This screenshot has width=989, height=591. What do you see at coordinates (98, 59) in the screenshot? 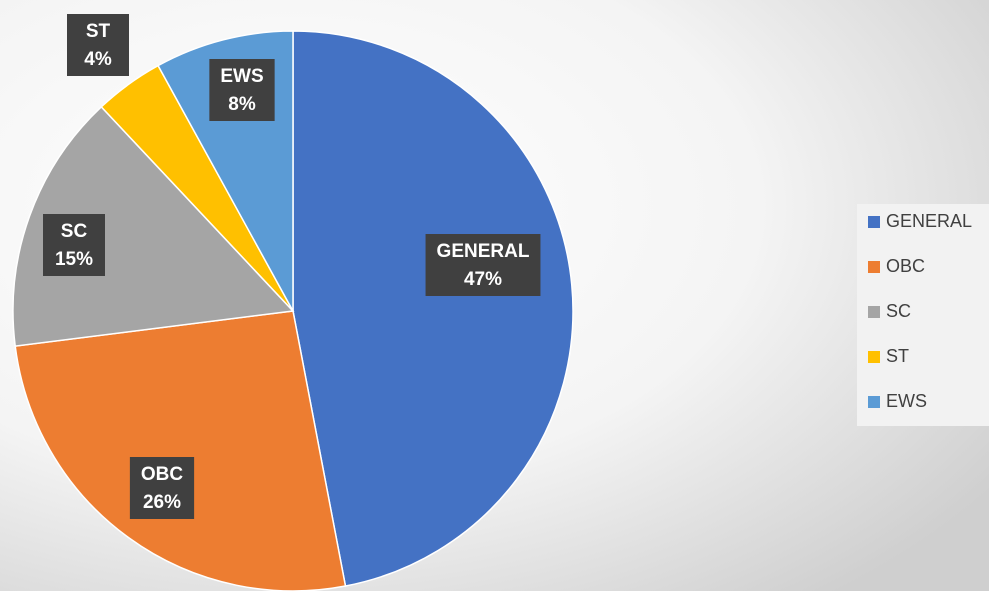
I see `data-label-value: 4%` at bounding box center [98, 59].